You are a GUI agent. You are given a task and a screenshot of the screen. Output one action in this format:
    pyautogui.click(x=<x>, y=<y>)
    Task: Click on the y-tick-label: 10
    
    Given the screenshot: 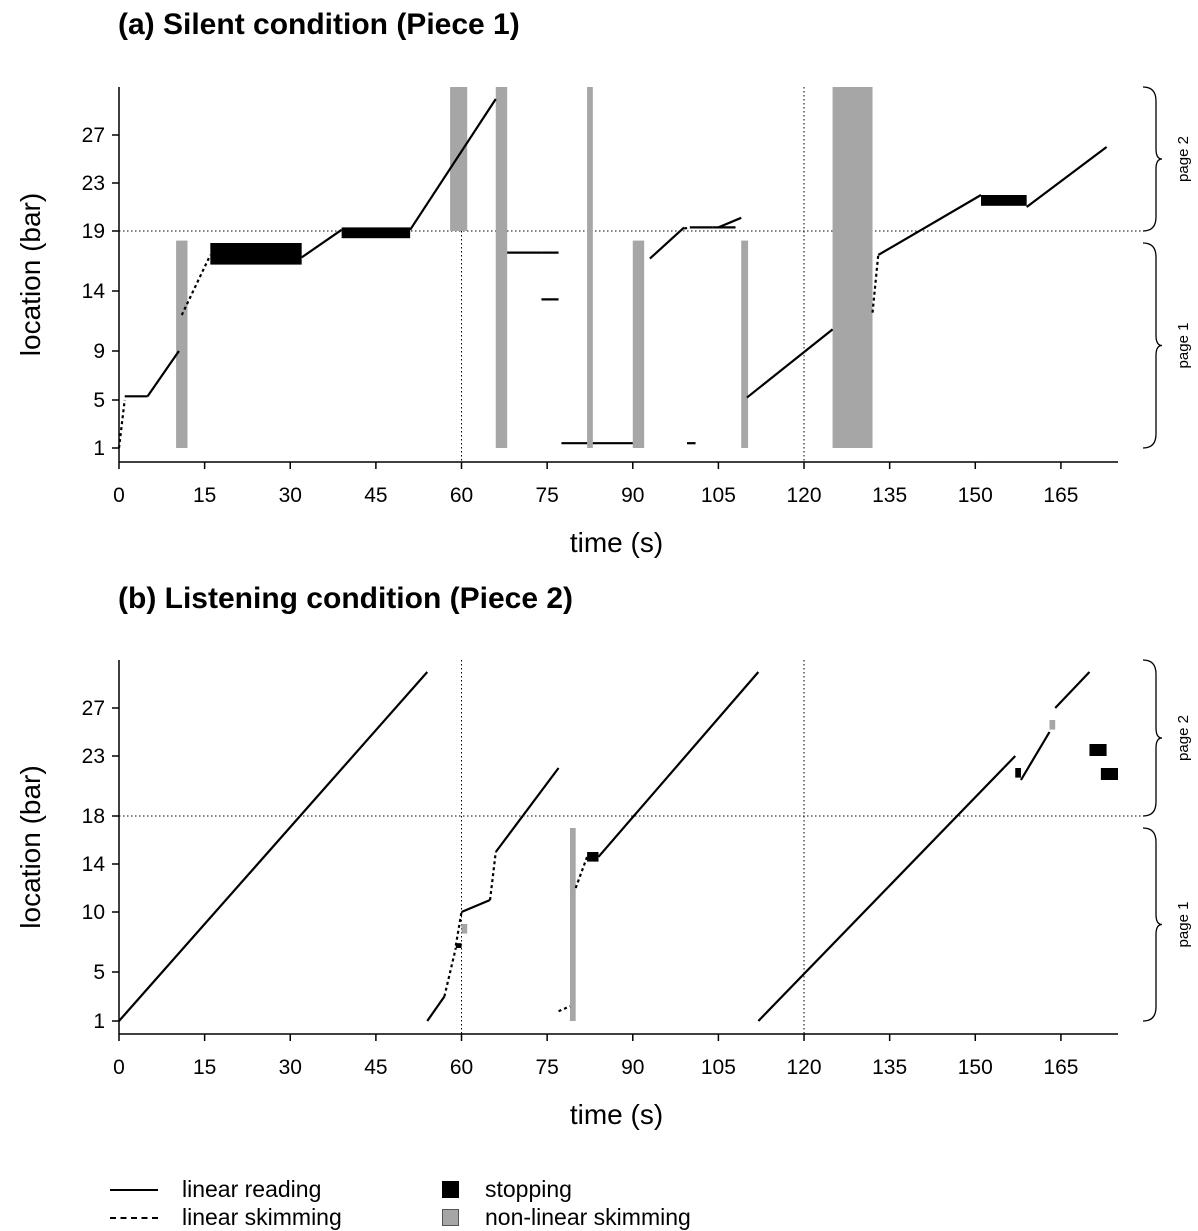 What is the action you would take?
    pyautogui.click(x=93, y=912)
    